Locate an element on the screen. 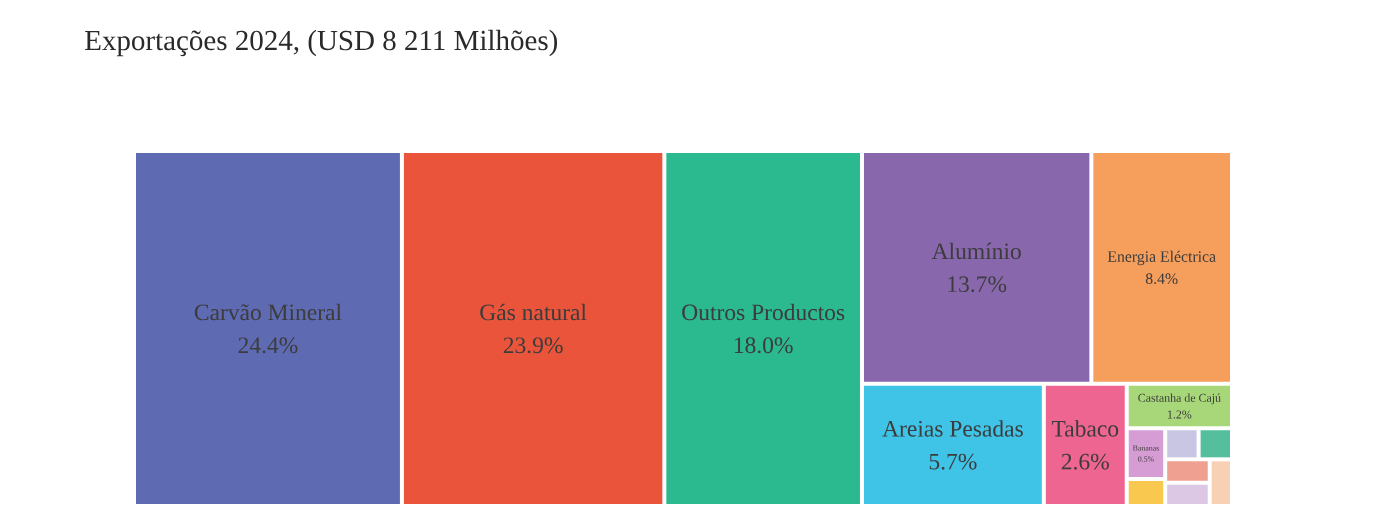 The width and height of the screenshot is (1394, 517). category-label: Outros Productos is located at coordinates (763, 312).